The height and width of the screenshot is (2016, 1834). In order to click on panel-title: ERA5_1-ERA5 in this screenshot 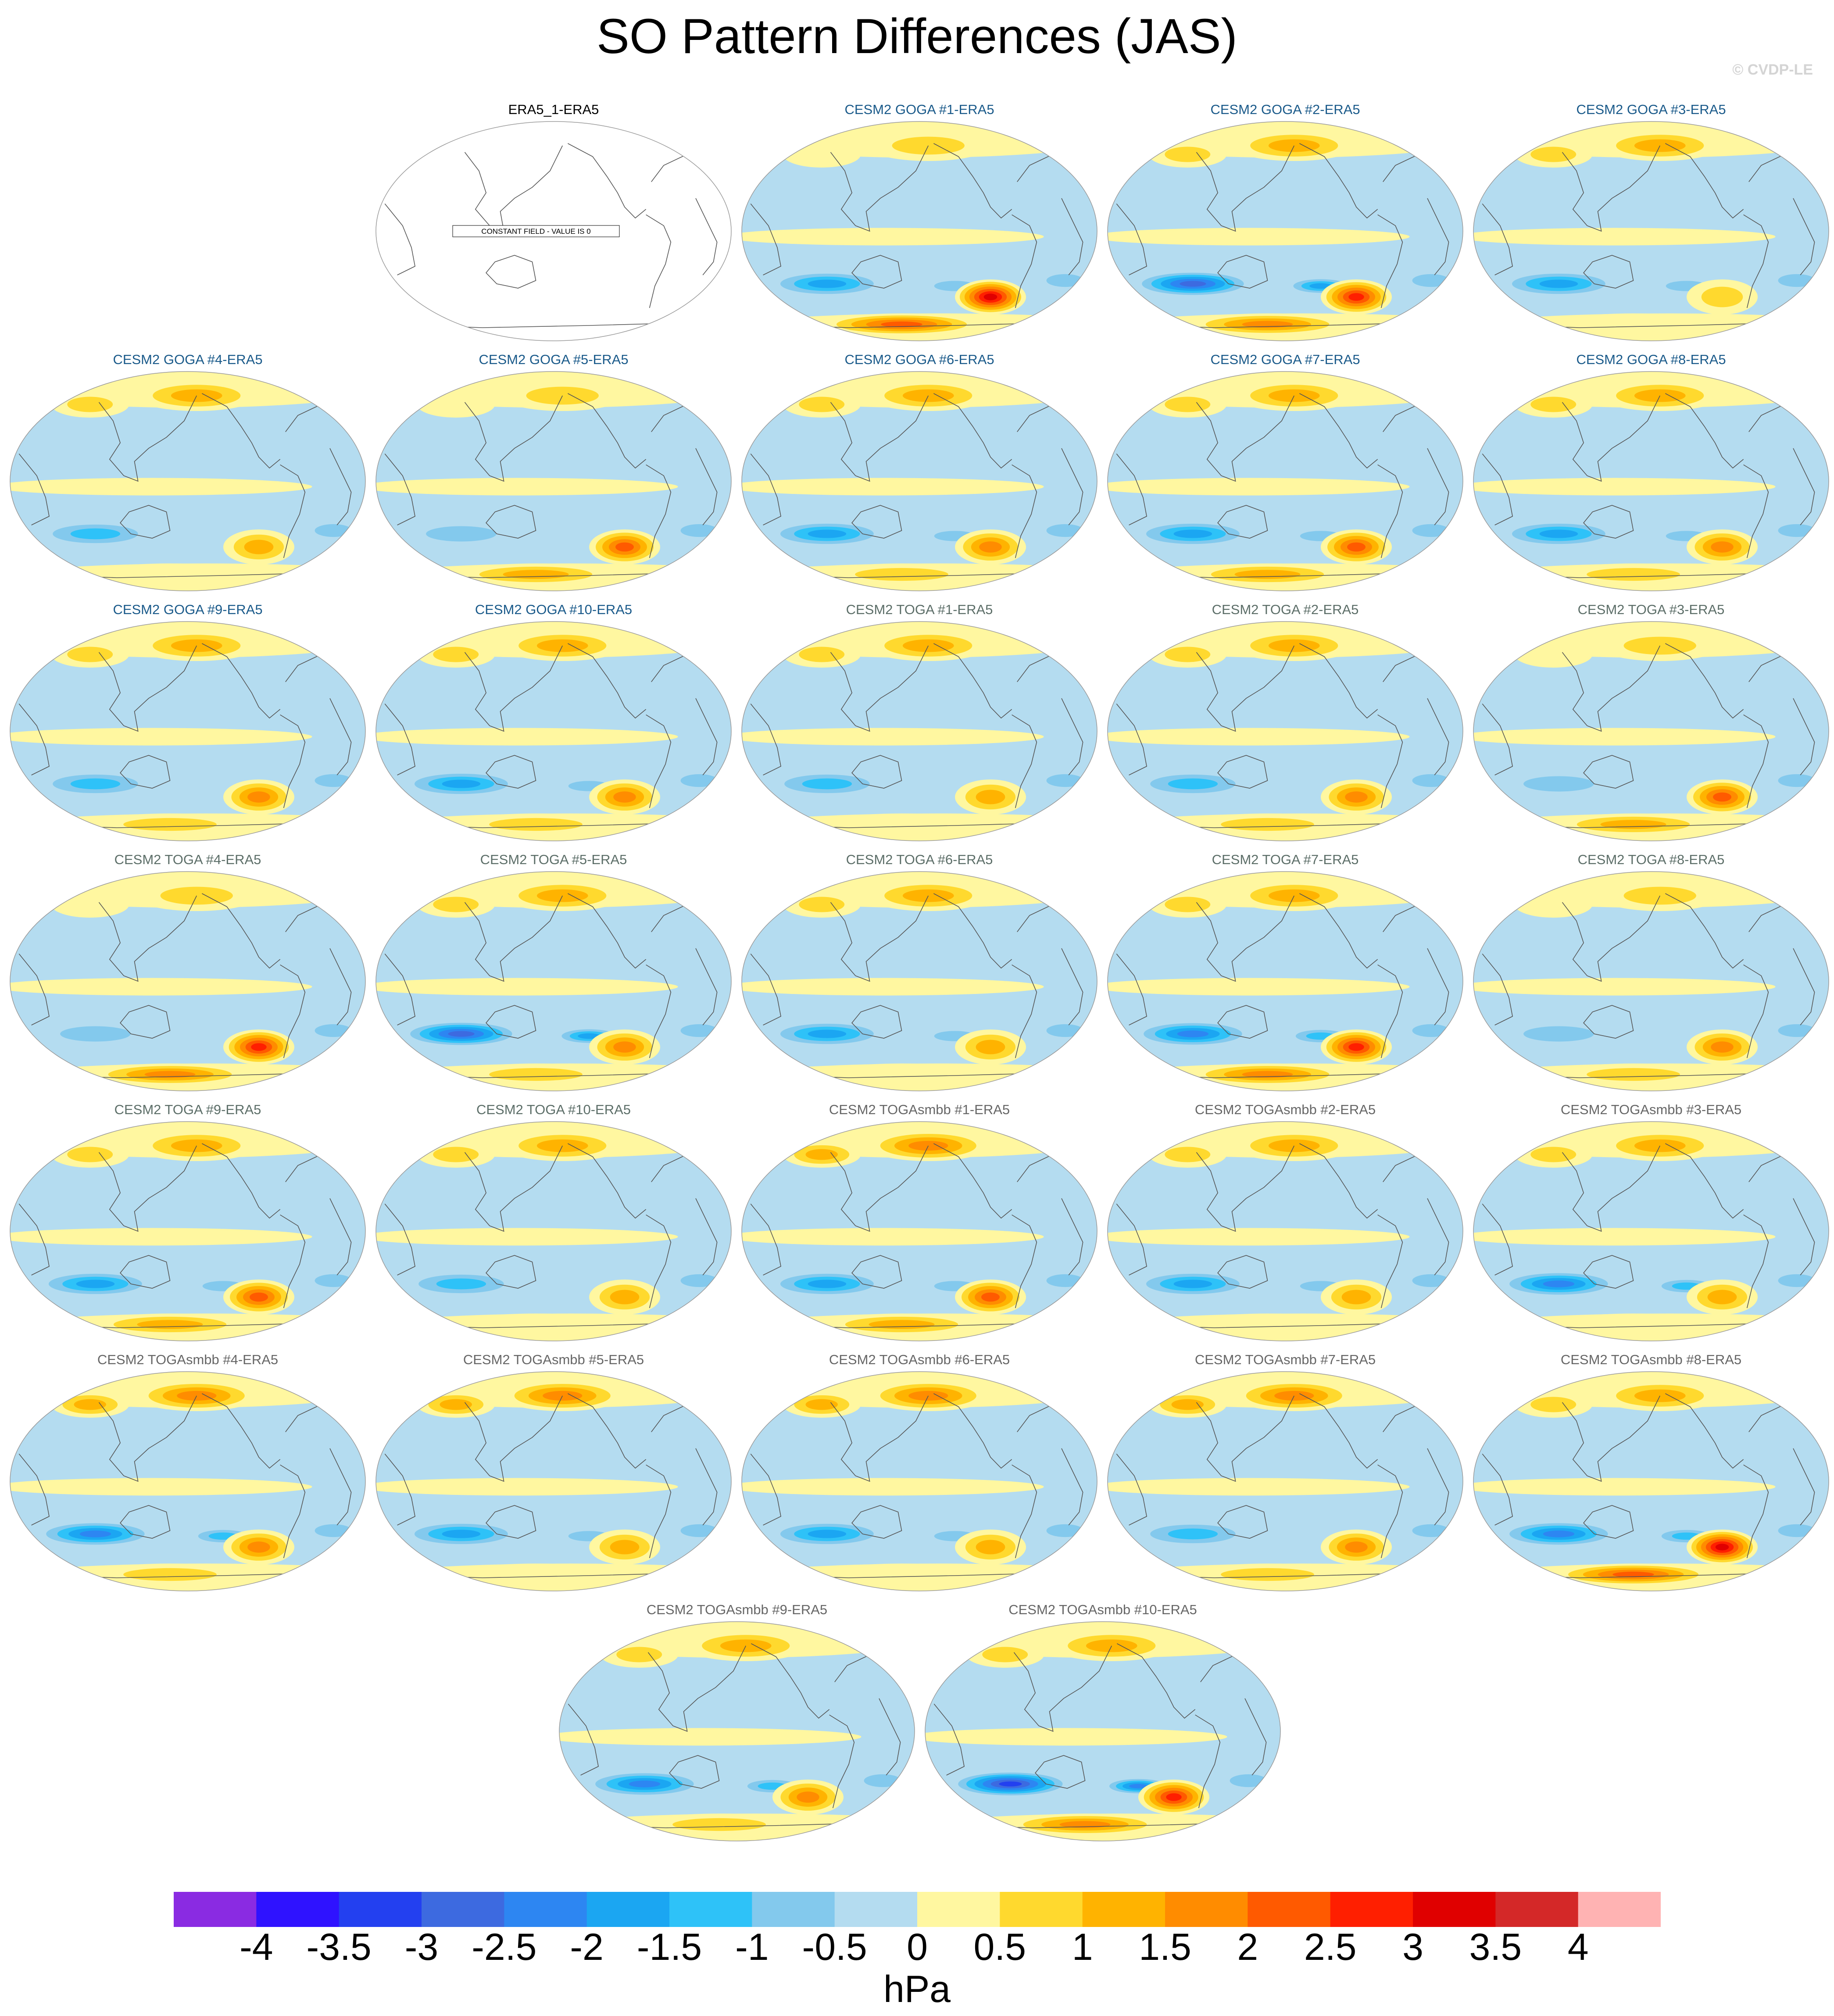, I will do `click(554, 109)`.